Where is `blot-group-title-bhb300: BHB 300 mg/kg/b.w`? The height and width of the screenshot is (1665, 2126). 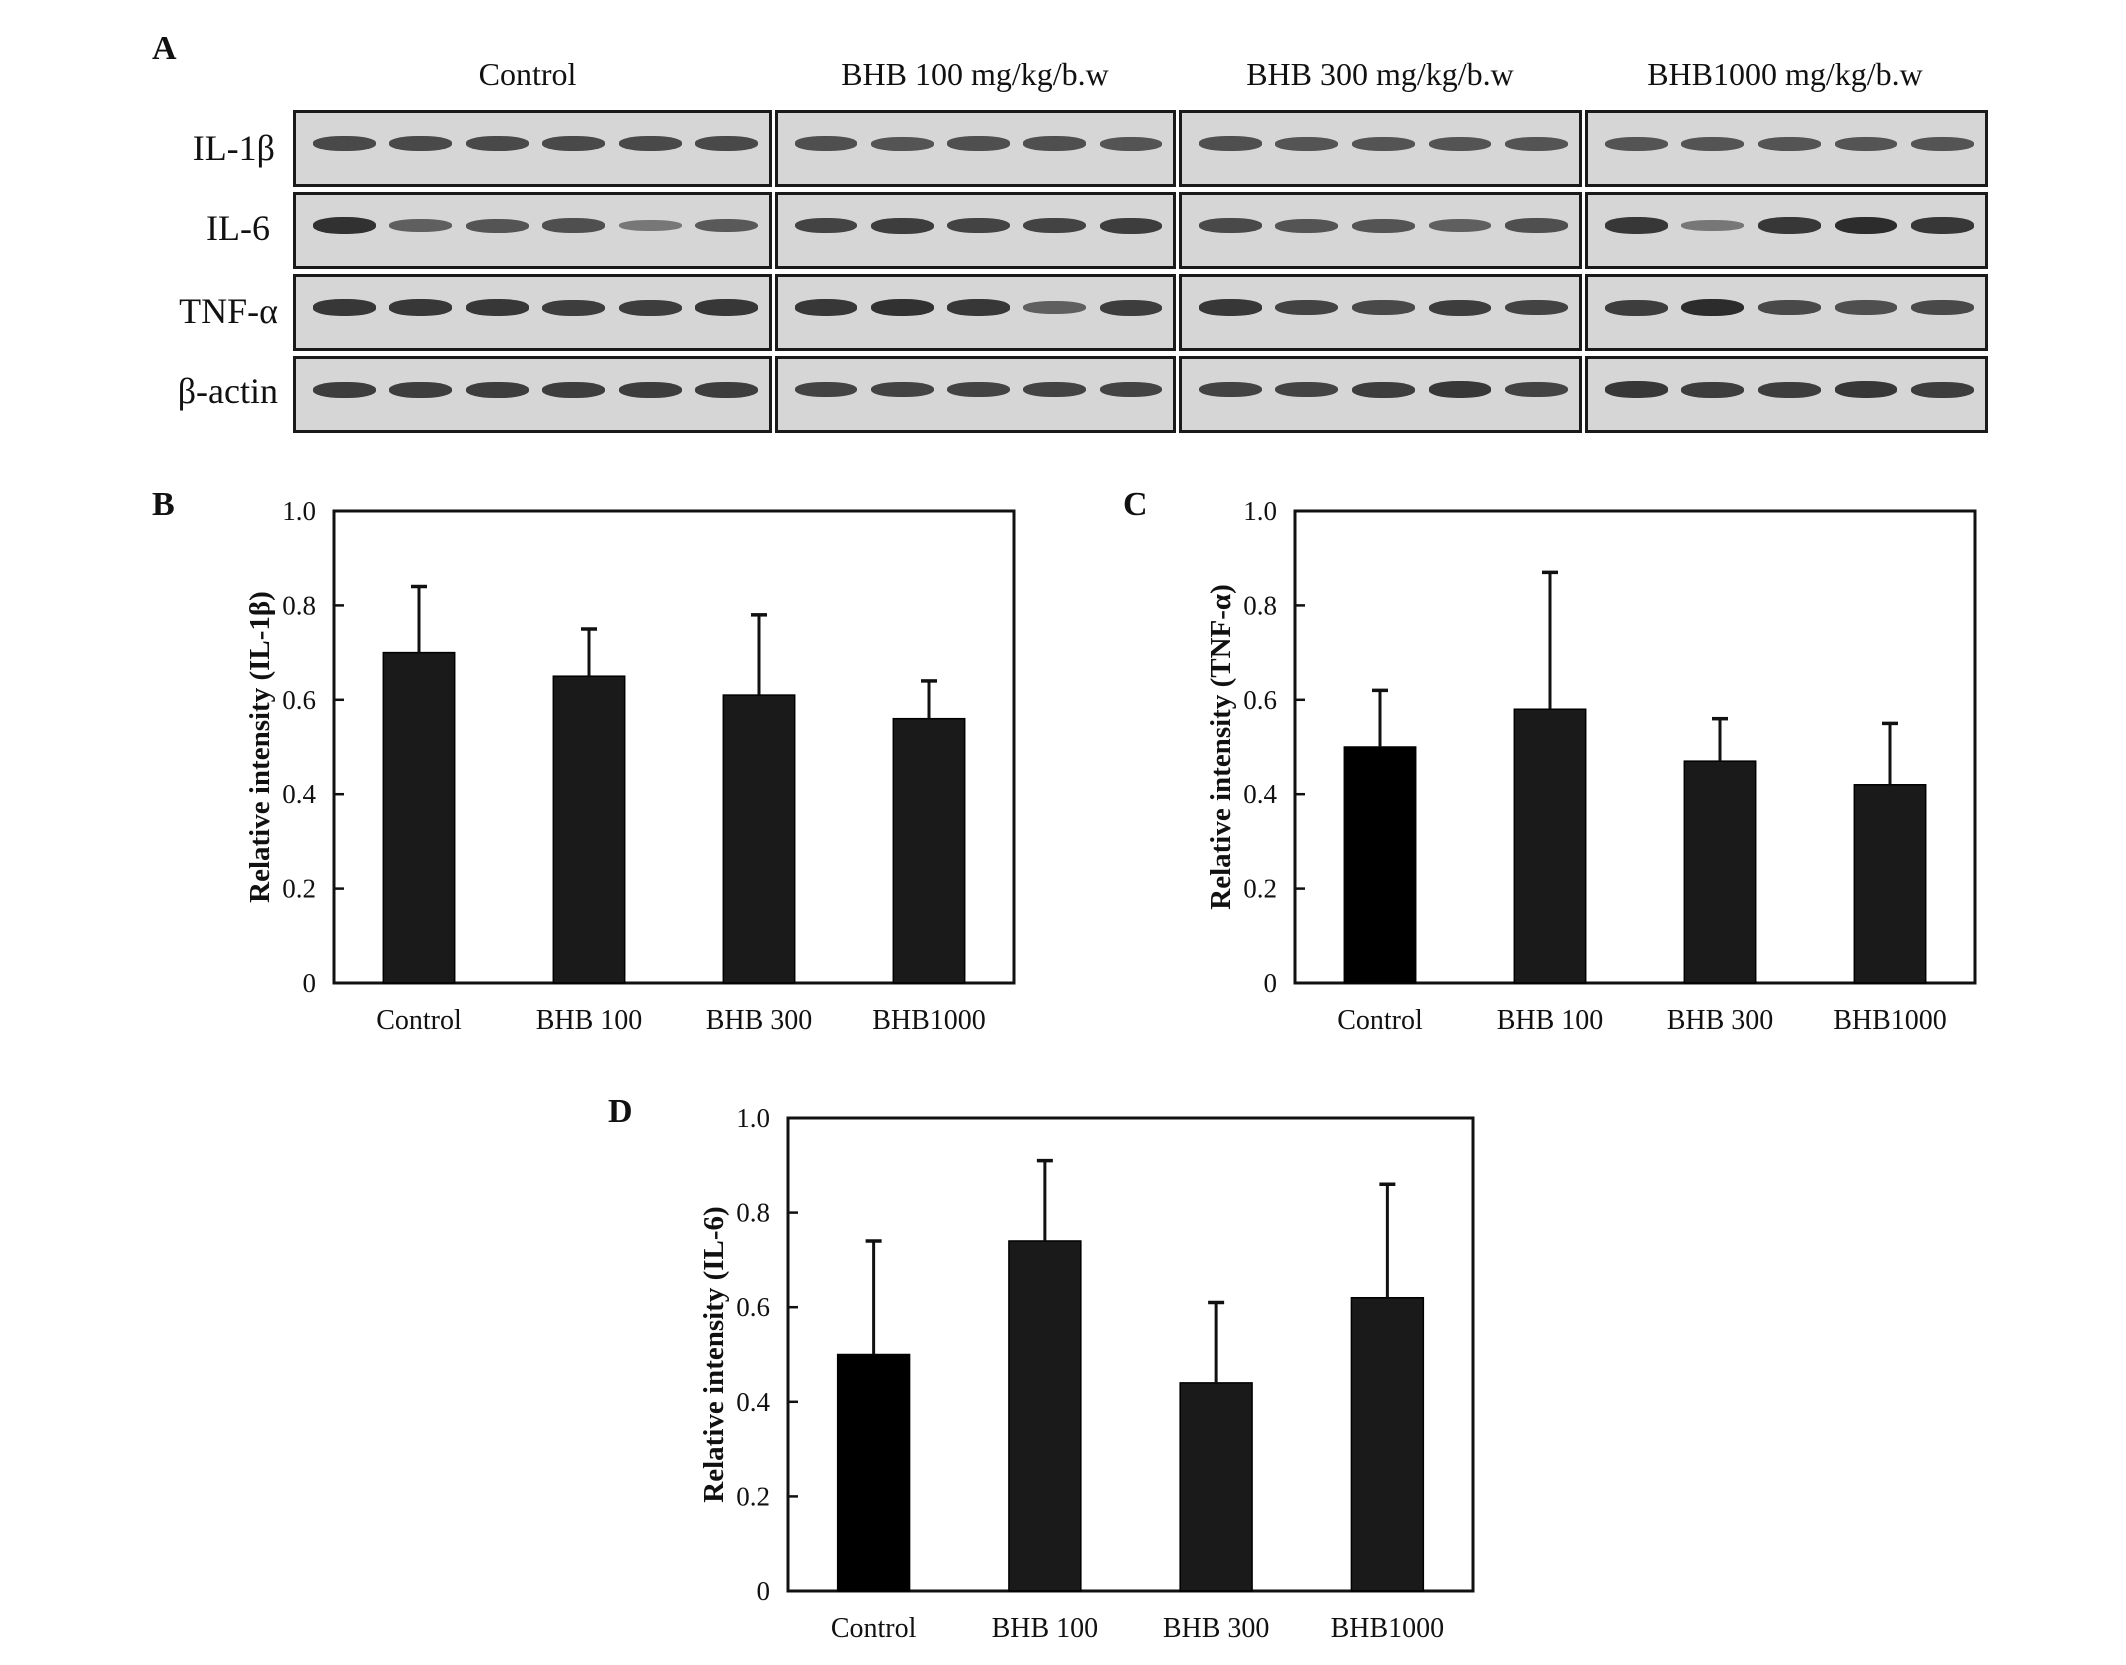
blot-group-title-bhb300: BHB 300 mg/kg/b.w is located at coordinates (1380, 74).